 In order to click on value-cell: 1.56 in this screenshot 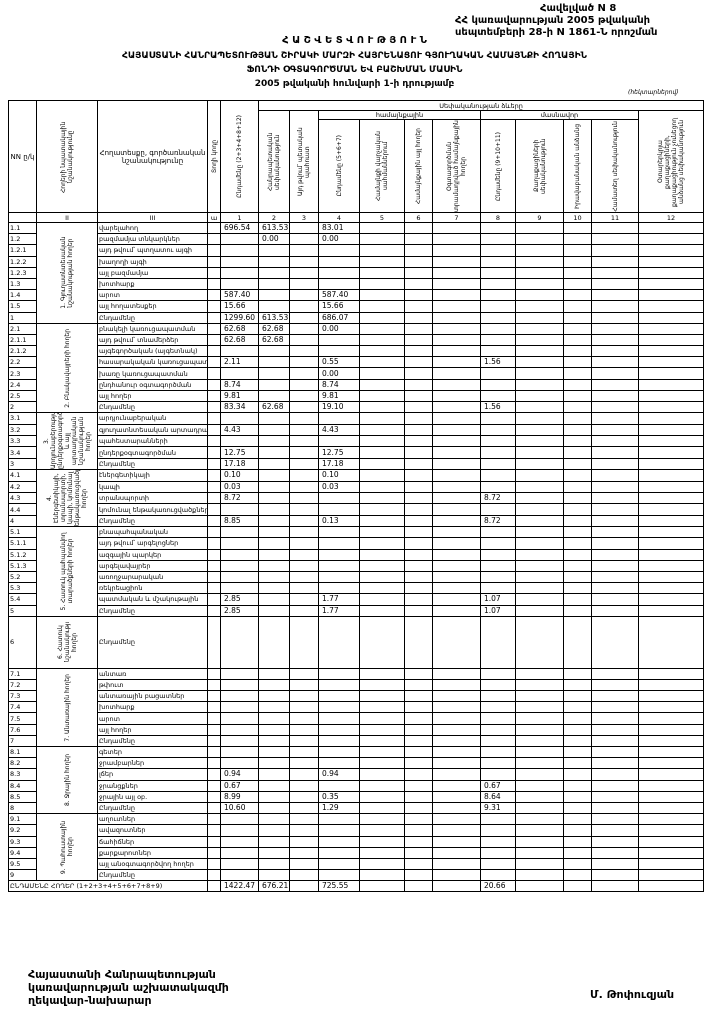, I will do `click(498, 407)`.